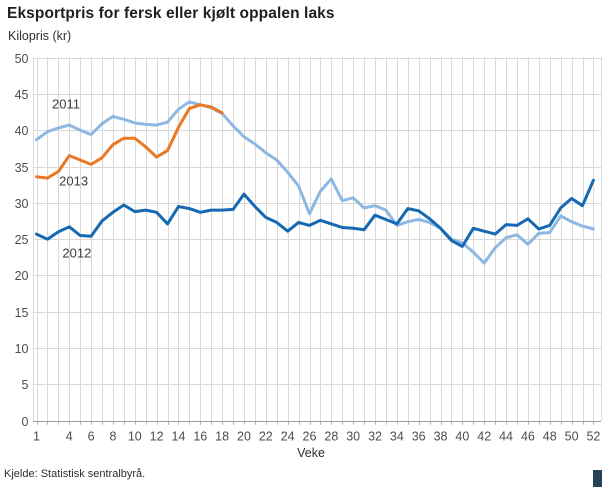 This screenshot has width=610, height=488. What do you see at coordinates (288, 437) in the screenshot?
I see `x-tick-label: 24` at bounding box center [288, 437].